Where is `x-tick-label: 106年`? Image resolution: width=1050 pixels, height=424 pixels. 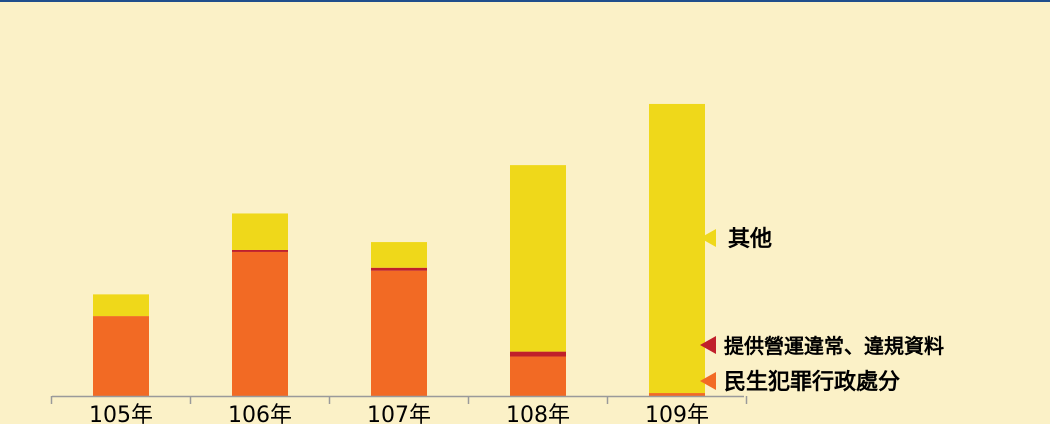 x-tick-label: 106年 is located at coordinates (260, 413).